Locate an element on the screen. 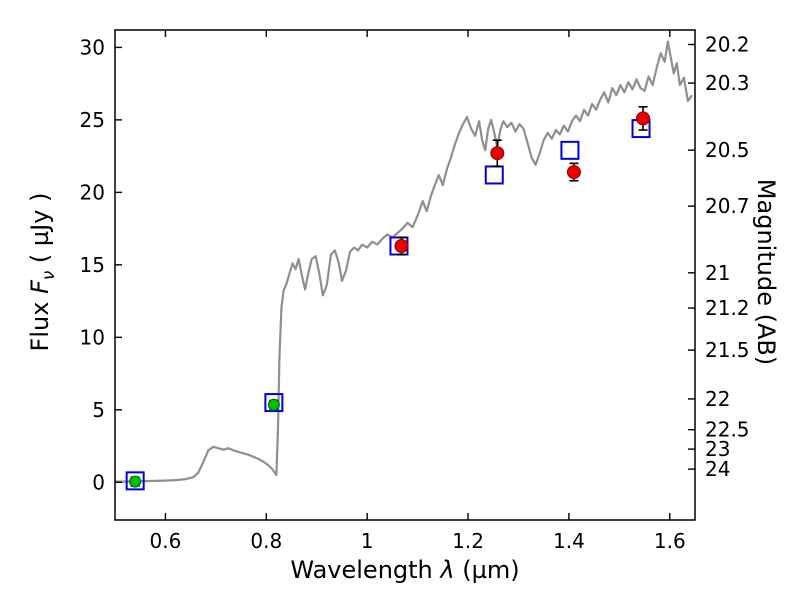 The image size is (800, 600). lambda-symbol: λ is located at coordinates (447, 570).